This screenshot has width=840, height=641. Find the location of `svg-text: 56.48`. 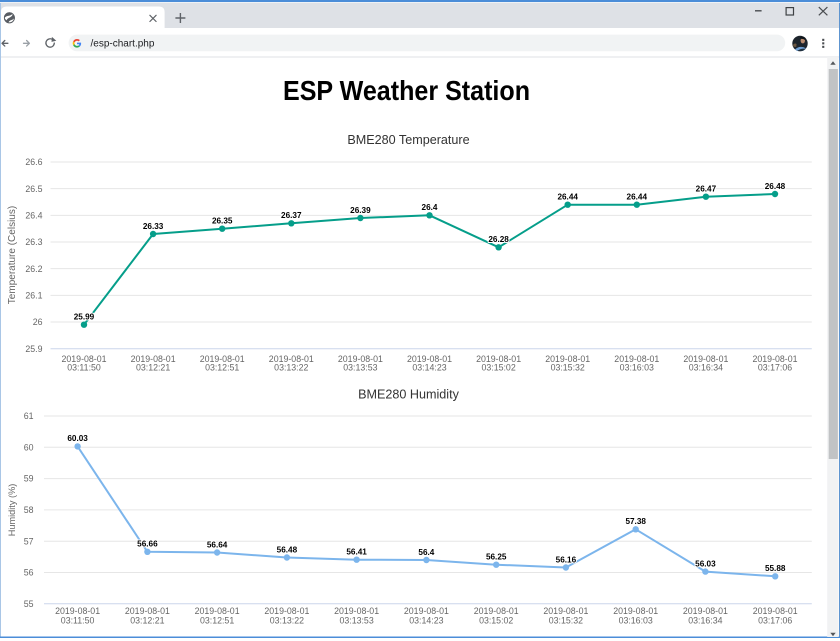

svg-text: 56.48 is located at coordinates (287, 549).